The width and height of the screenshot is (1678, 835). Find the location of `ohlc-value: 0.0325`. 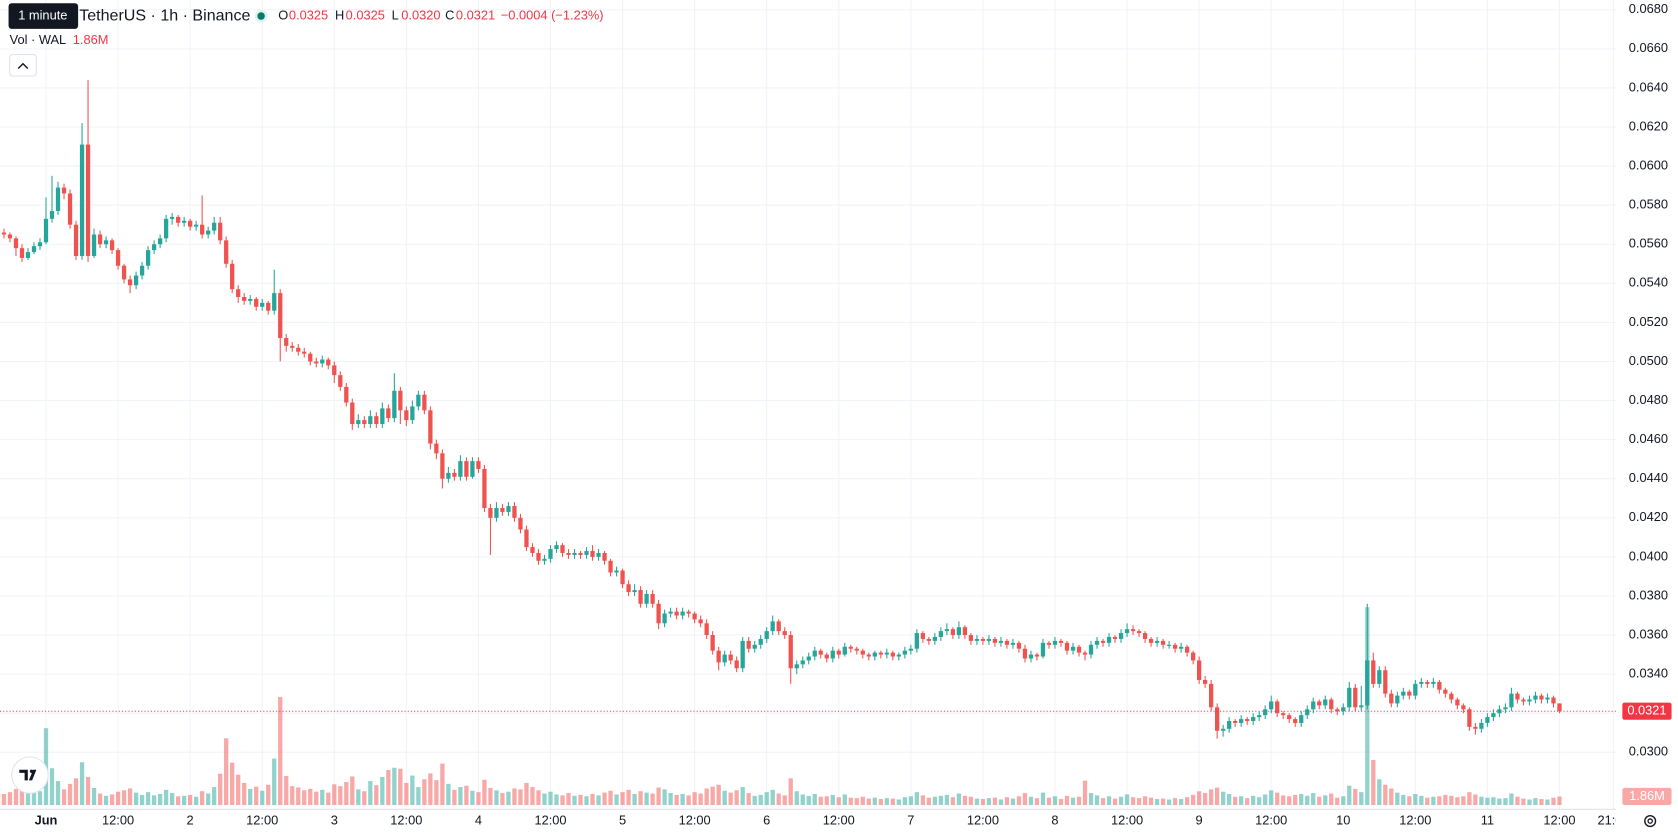

ohlc-value: 0.0325 is located at coordinates (308, 14).